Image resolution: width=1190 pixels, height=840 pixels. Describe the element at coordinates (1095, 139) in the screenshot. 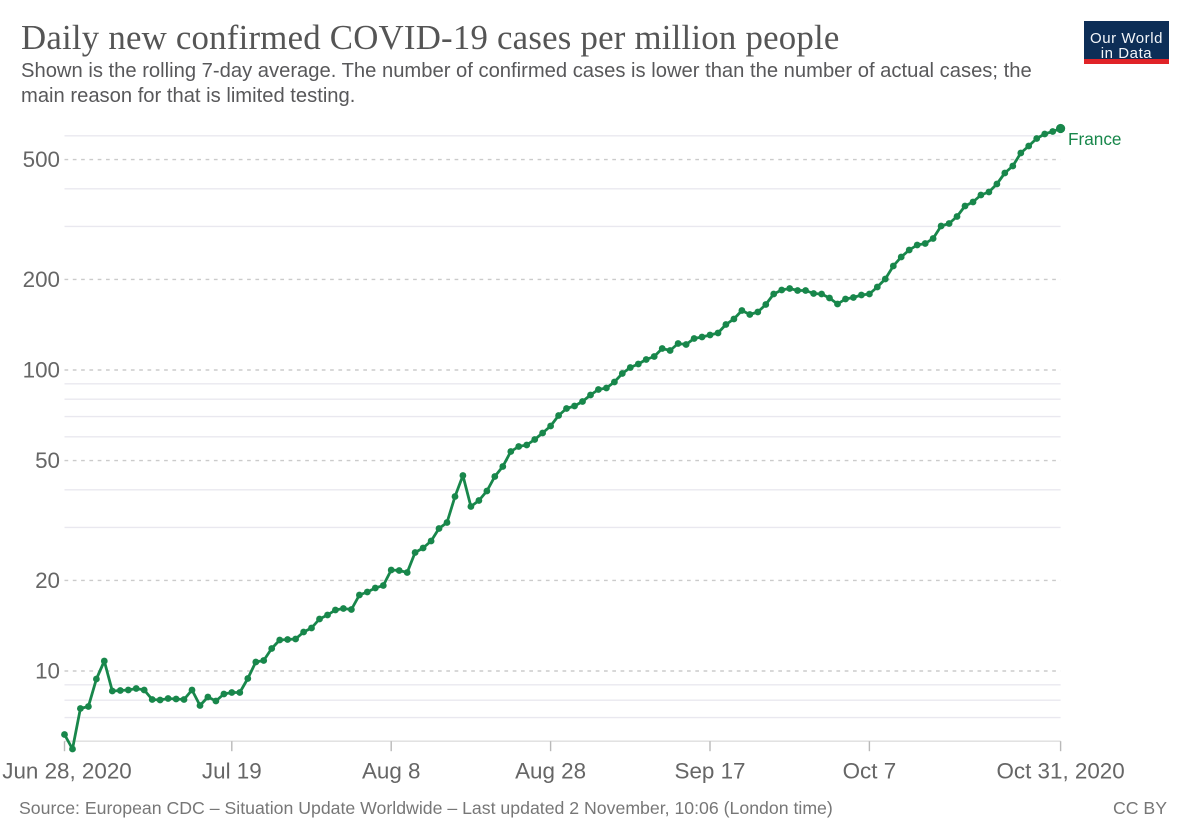

I see `svg-text: France` at that location.